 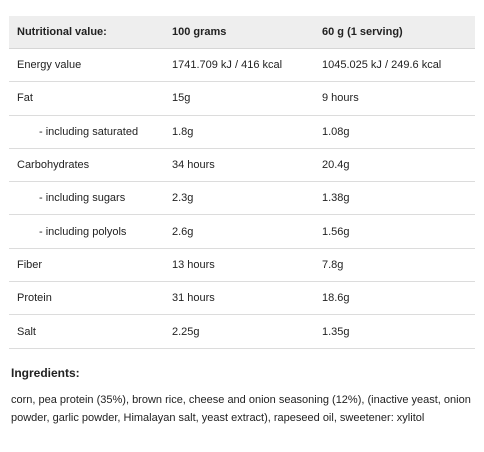 I want to click on row-label: Carbohydrates, so click(x=86, y=165).